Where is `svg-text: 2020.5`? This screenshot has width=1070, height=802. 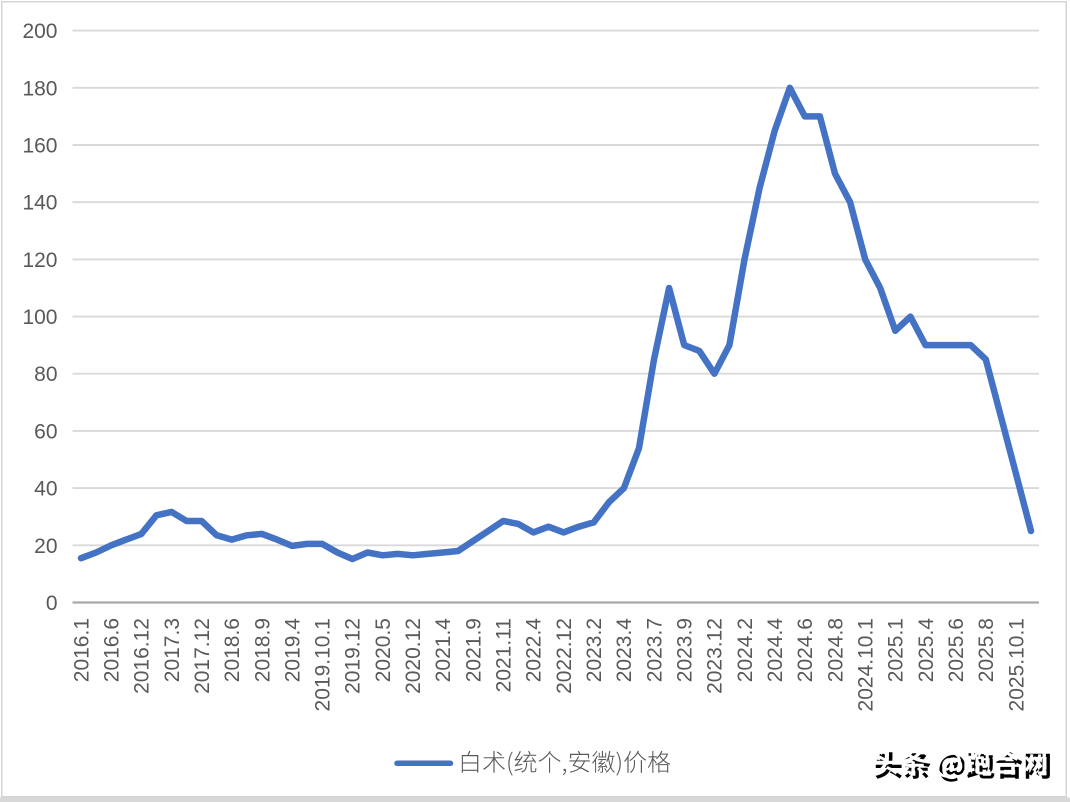 svg-text: 2020.5 is located at coordinates (383, 650).